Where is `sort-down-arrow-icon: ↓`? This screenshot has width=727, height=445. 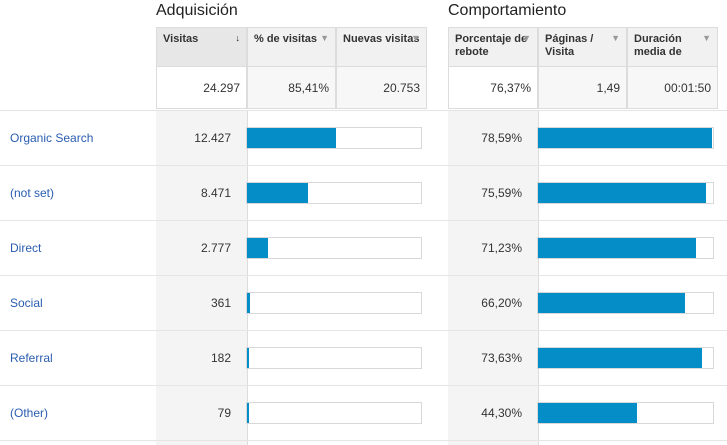
sort-down-arrow-icon: ↓ is located at coordinates (238, 38).